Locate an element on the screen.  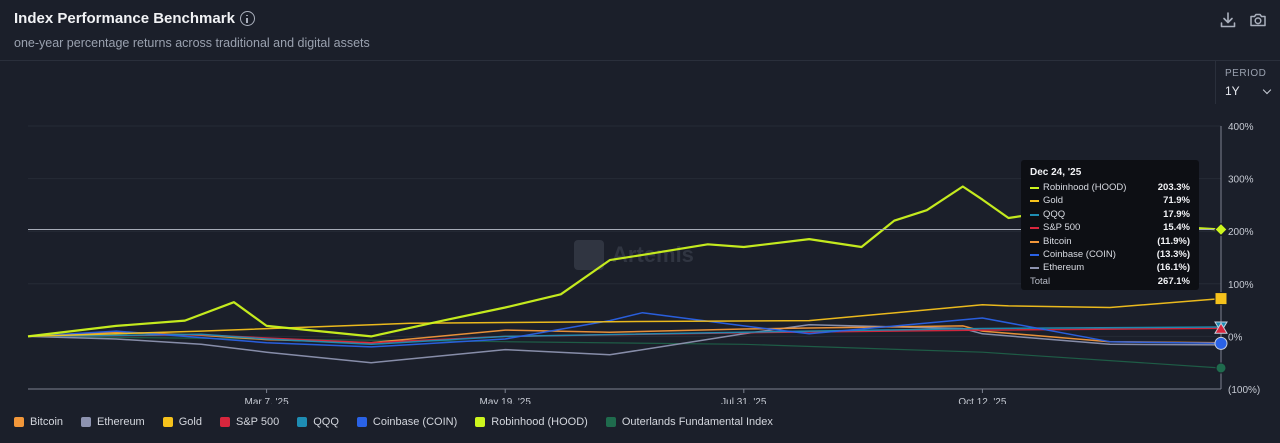
tooltip-series-value: 15.4% is located at coordinates (1176, 228).